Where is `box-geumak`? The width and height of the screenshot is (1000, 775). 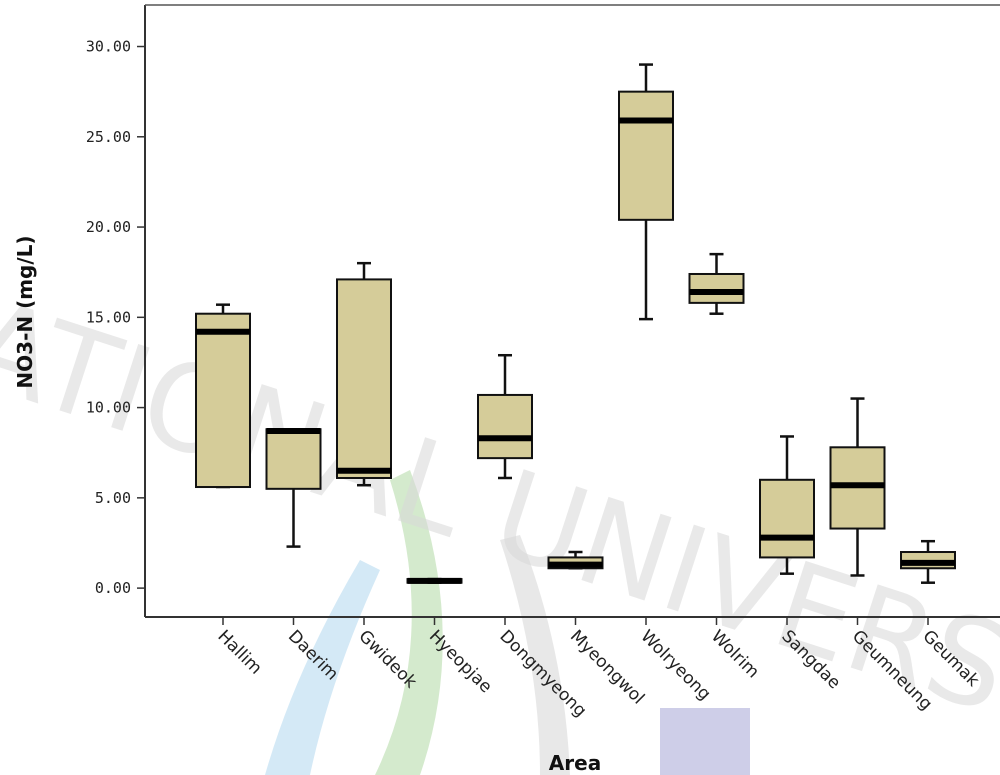 box-geumak is located at coordinates (928, 561).